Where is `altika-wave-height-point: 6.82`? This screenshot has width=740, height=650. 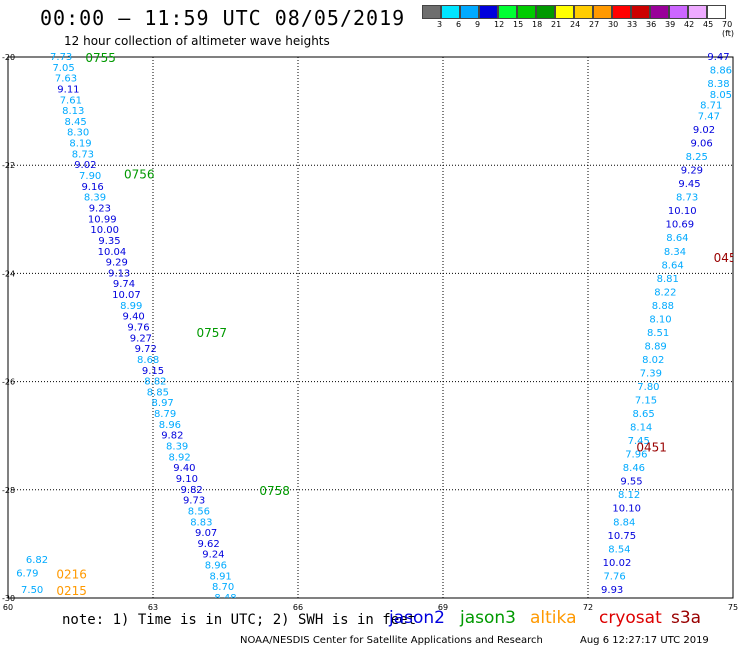 altika-wave-height-point: 6.82 is located at coordinates (37, 560).